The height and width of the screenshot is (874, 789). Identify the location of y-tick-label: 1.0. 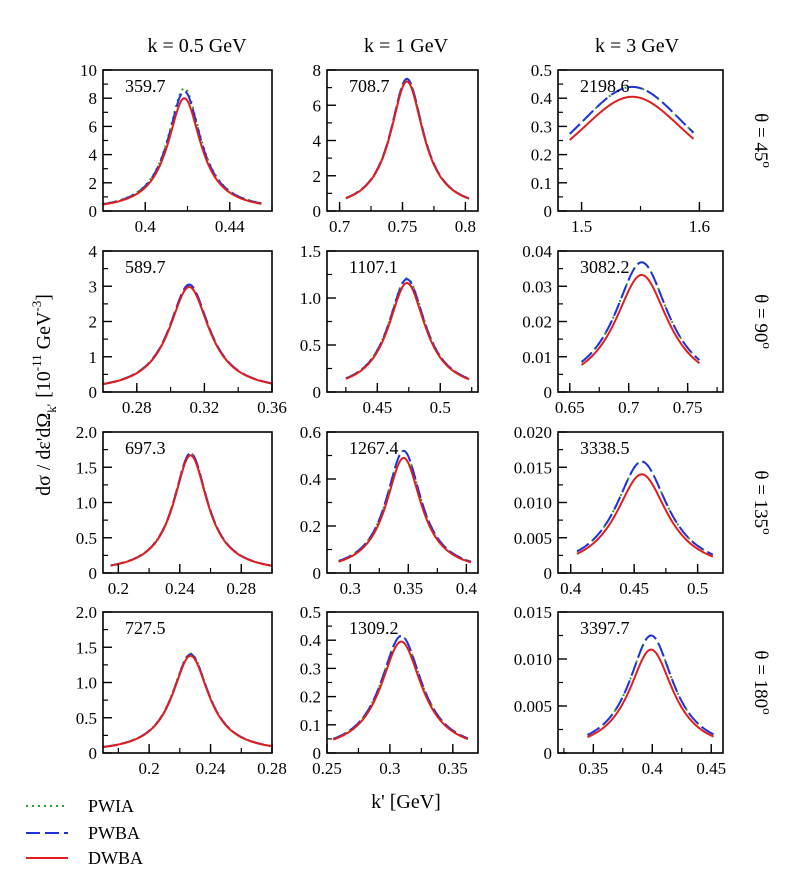
(86, 503).